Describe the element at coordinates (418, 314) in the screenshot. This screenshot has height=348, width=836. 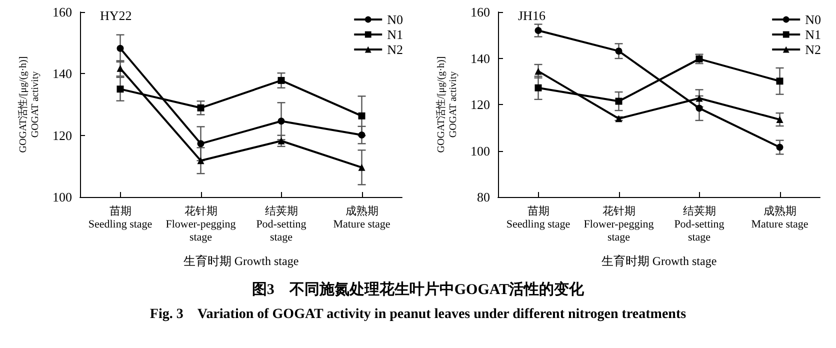
I see `caption: Fig. 3 Variation of GOGAT activity in peanut leaves under different nitrogen treatments` at that location.